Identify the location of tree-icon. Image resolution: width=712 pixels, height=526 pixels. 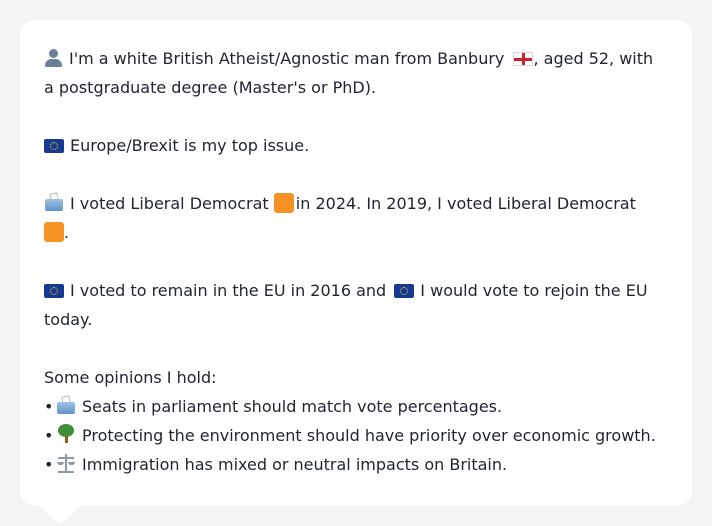
(66, 434).